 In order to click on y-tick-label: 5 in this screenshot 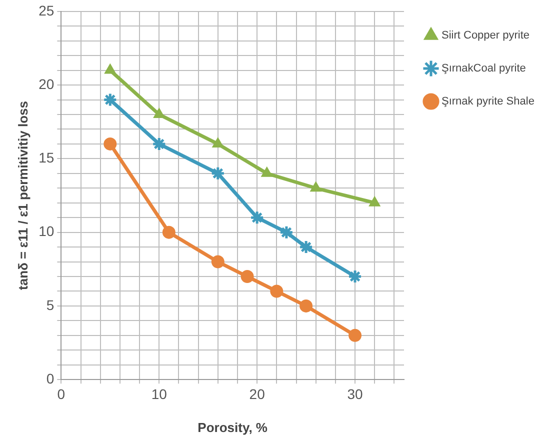, I will do `click(50, 304)`.